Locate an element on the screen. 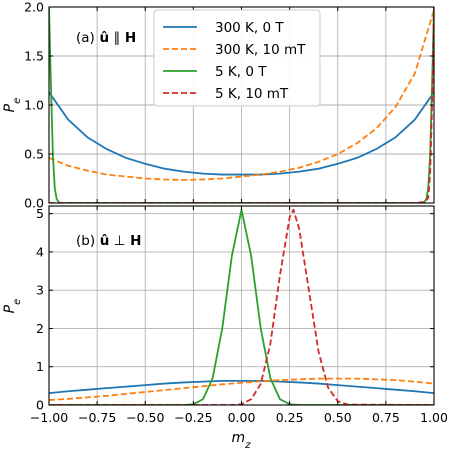 Image resolution: width=457 pixels, height=450 pixels. legend-label-5-k-10-mt: 5 K, 10 mT is located at coordinates (252, 94).